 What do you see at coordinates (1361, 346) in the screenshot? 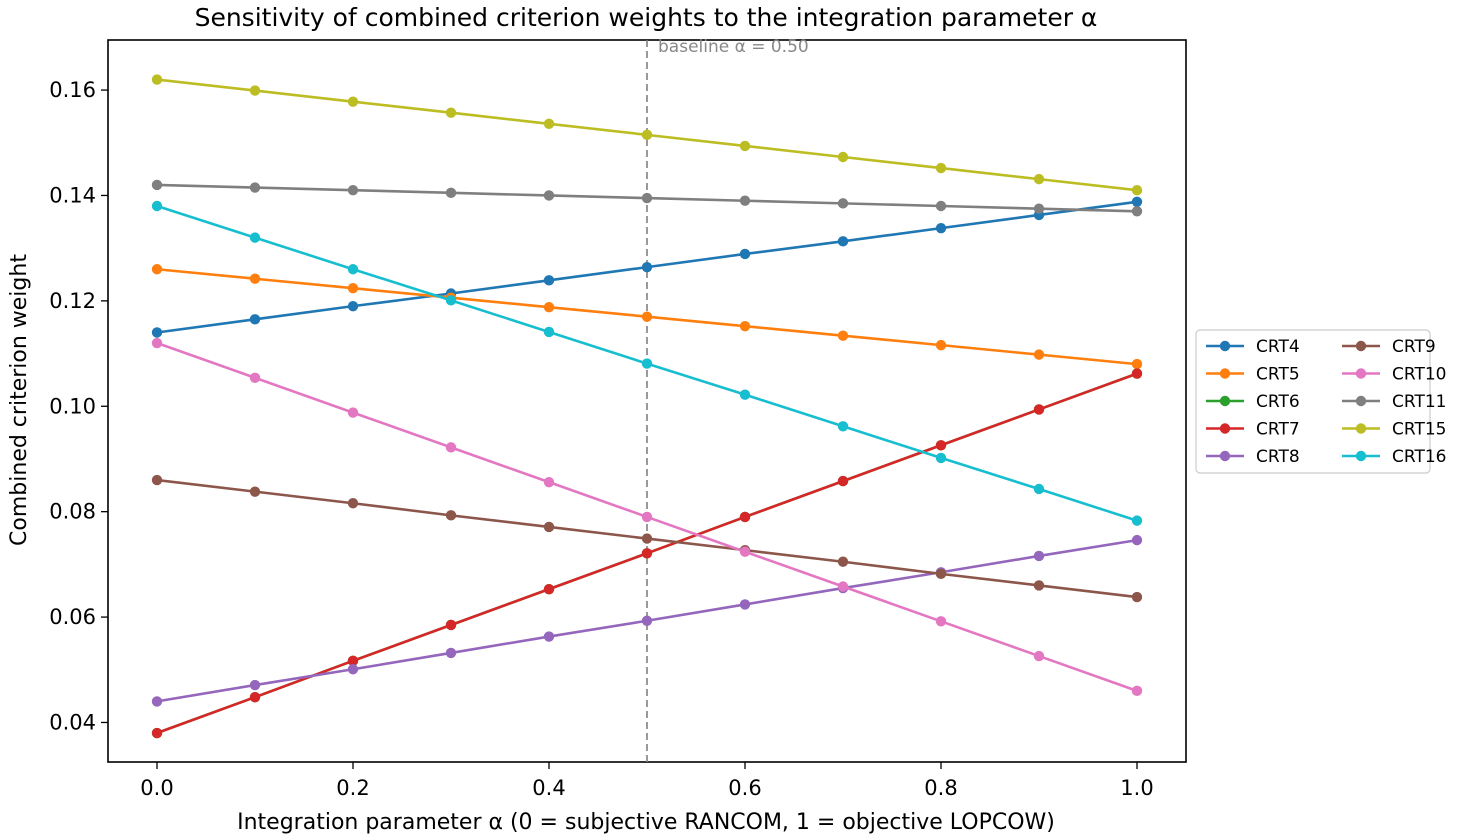
I see `legend-marker-crt9` at bounding box center [1361, 346].